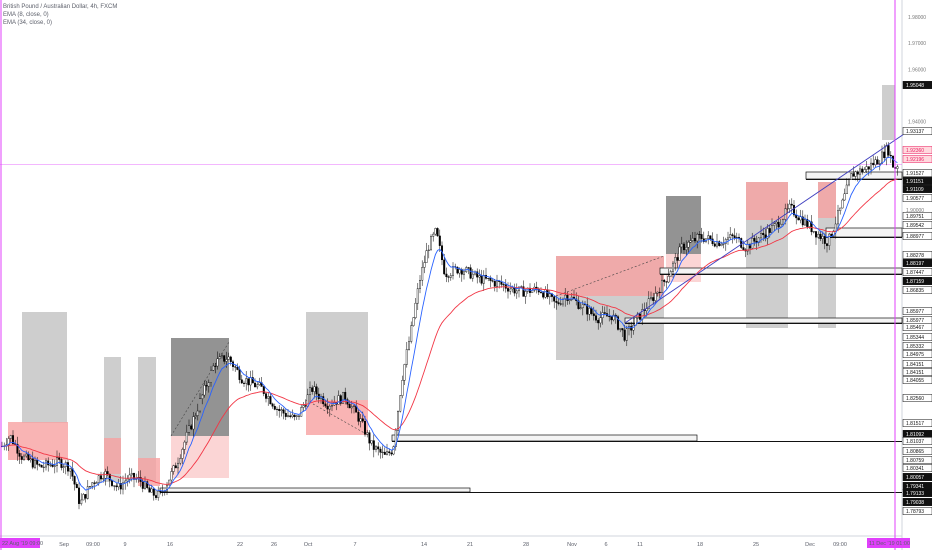  I want to click on price-label: 1.81037, so click(915, 442).